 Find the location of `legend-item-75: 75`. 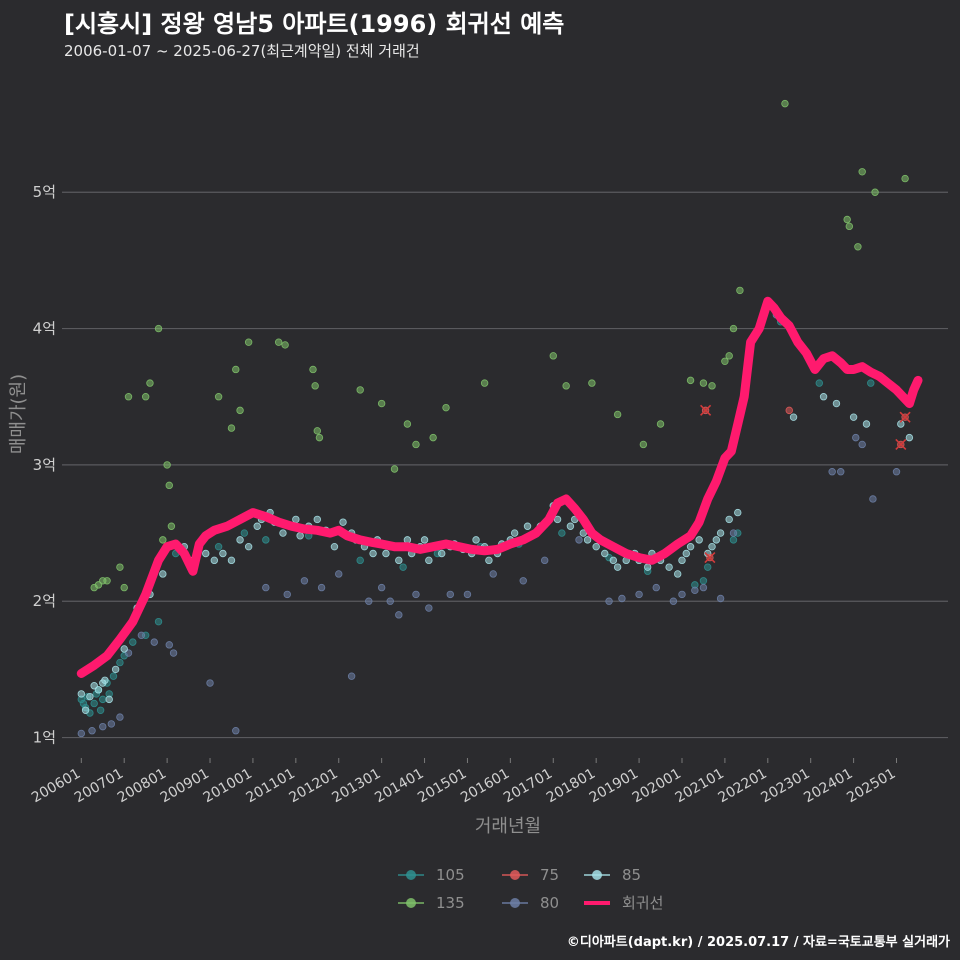

legend-item-75: 75 is located at coordinates (541, 875).